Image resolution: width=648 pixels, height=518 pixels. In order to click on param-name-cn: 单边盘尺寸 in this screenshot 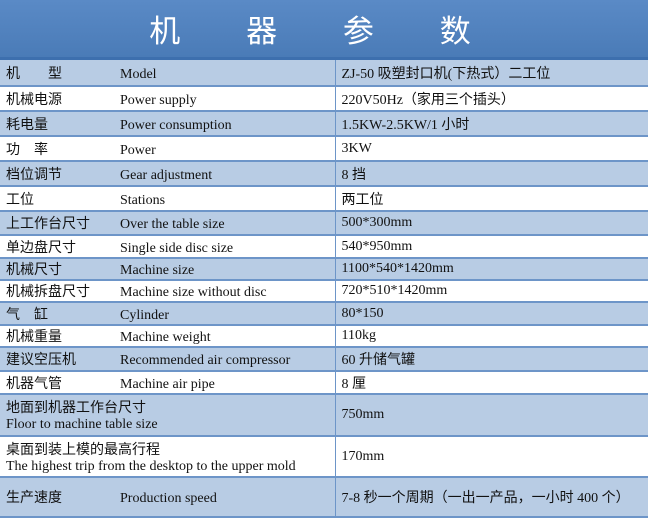, I will do `click(41, 247)`.